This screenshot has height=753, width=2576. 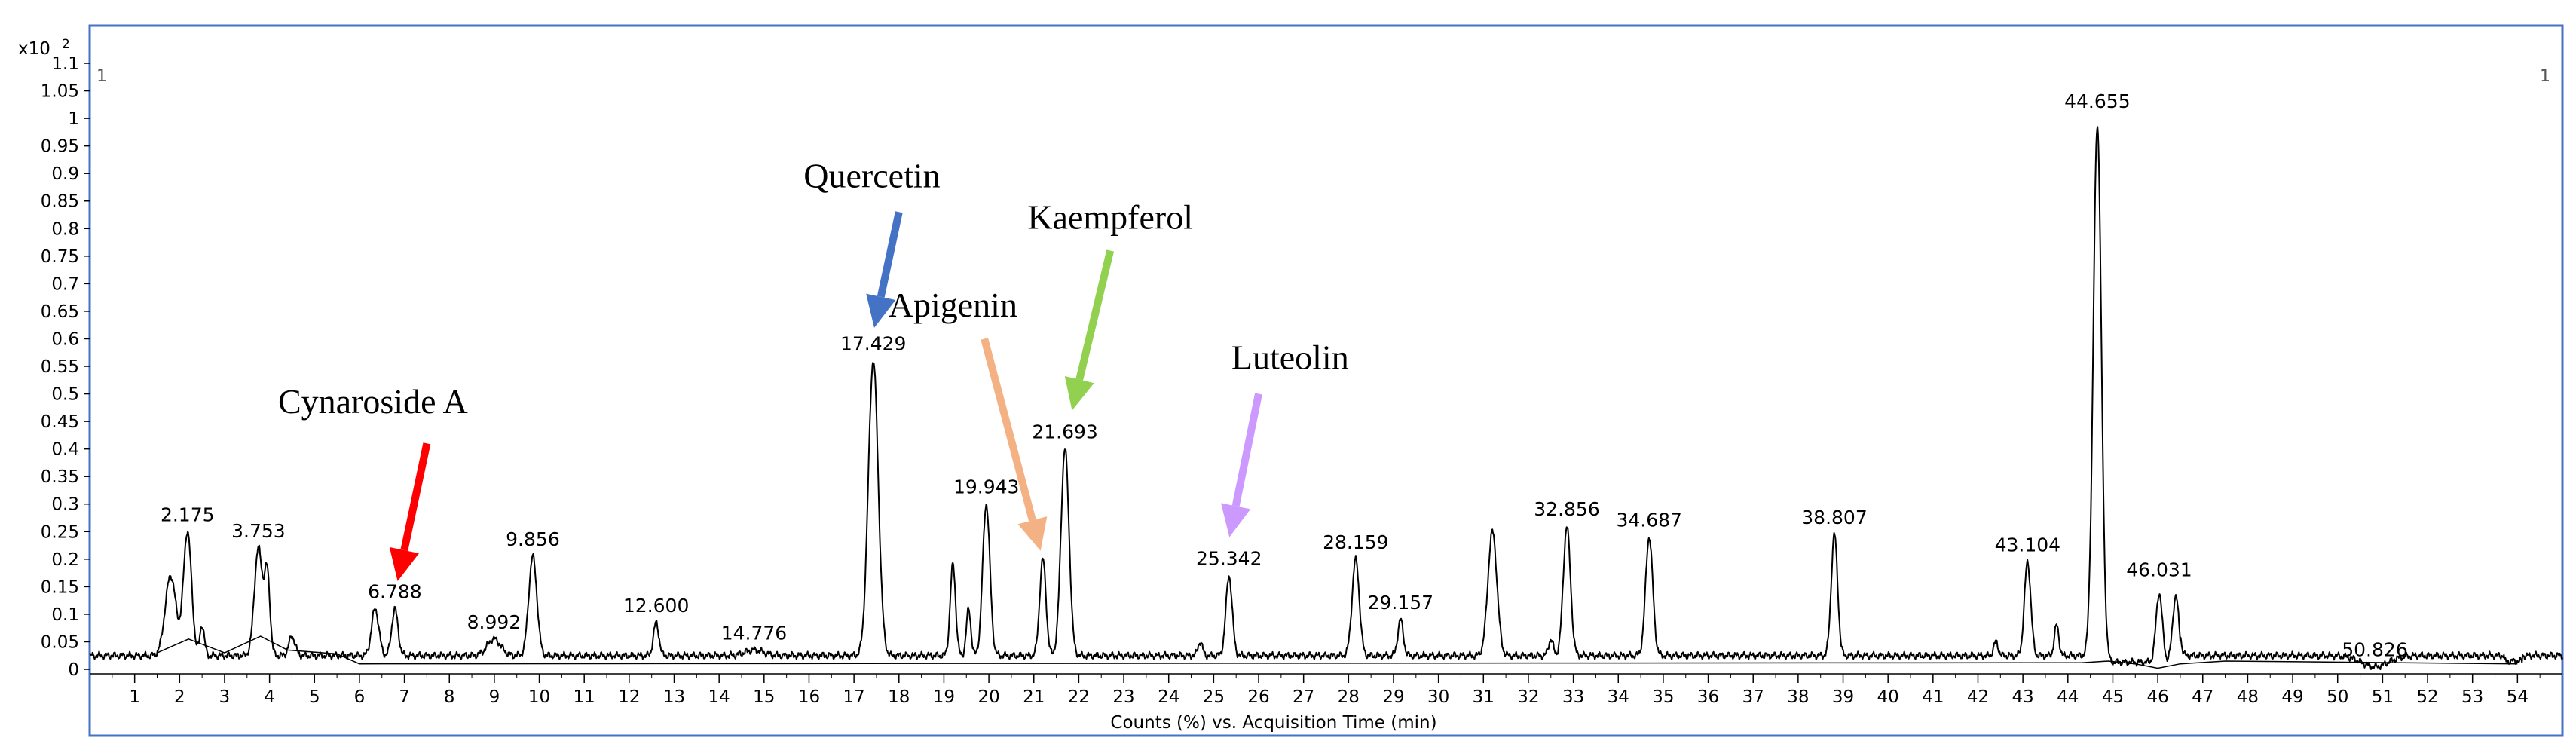 What do you see at coordinates (1168, 697) in the screenshot?
I see `x-tick-label: 24` at bounding box center [1168, 697].